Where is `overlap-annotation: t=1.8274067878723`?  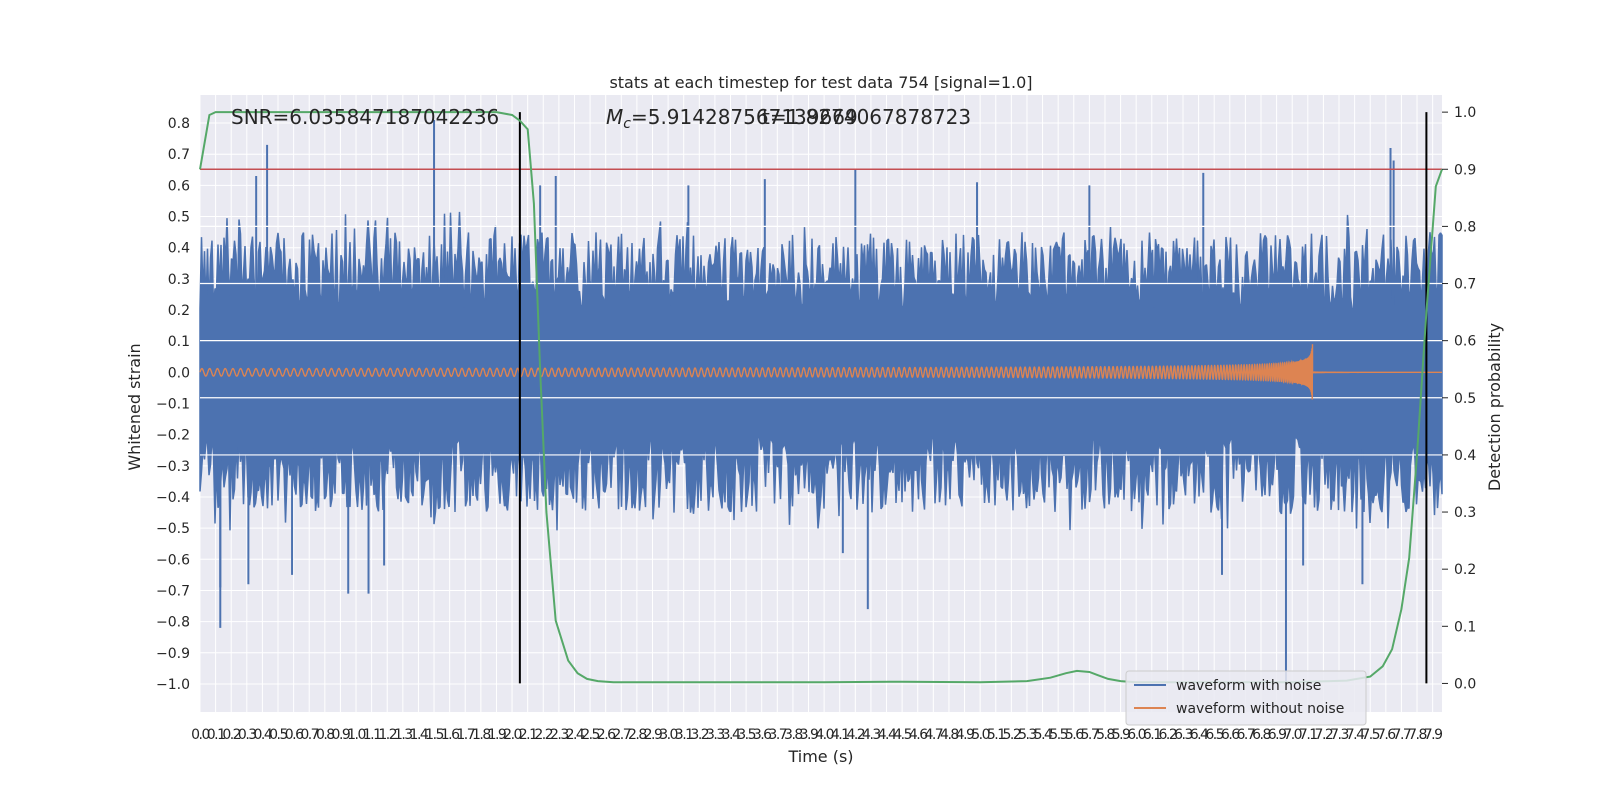 overlap-annotation: t=1.8274067878723 is located at coordinates (866, 117).